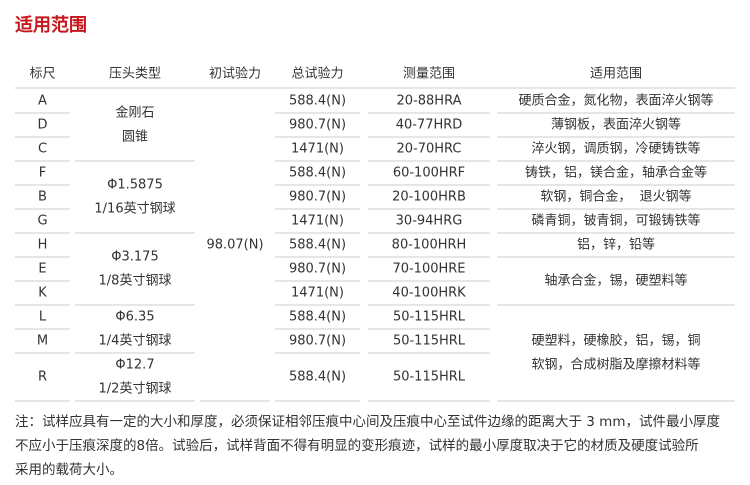 The image size is (750, 485). Describe the element at coordinates (616, 125) in the screenshot. I see `cell-text: 薄钢板，表面淬火钢等` at that location.